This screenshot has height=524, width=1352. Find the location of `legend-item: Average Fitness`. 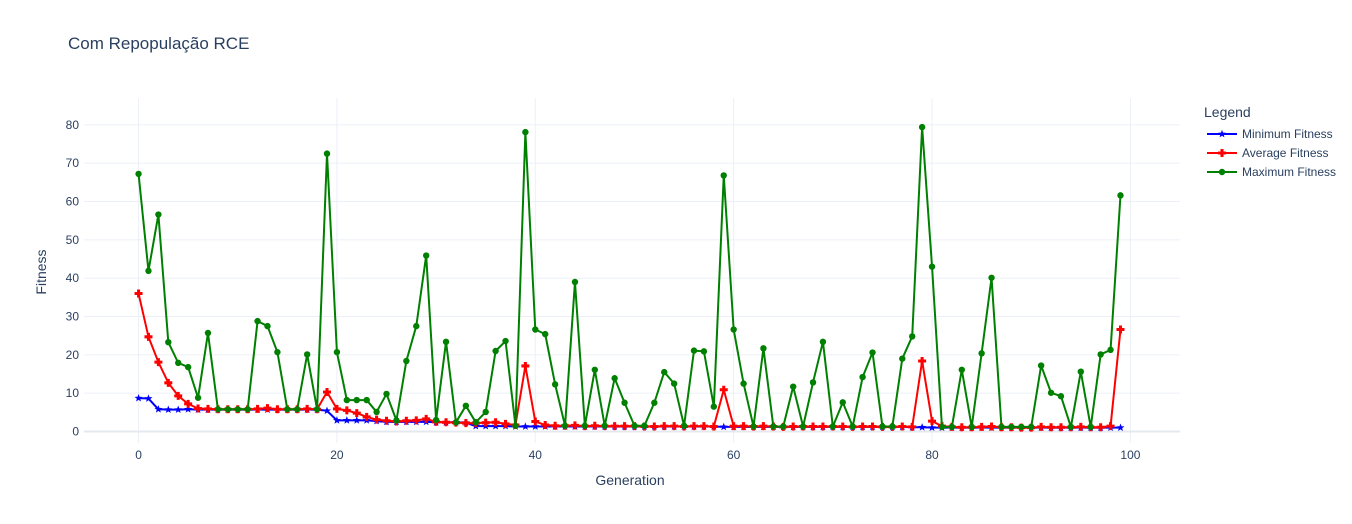

legend-item: Average Fitness is located at coordinates (1270, 152).